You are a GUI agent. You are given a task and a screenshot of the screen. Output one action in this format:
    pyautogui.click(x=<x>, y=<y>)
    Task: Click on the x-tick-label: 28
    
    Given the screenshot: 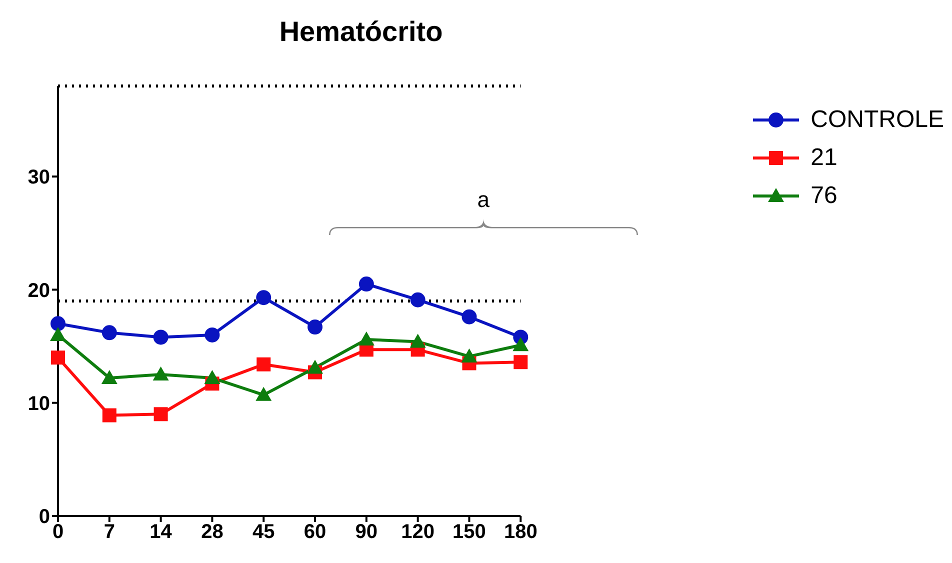 What is the action you would take?
    pyautogui.click(x=212, y=532)
    